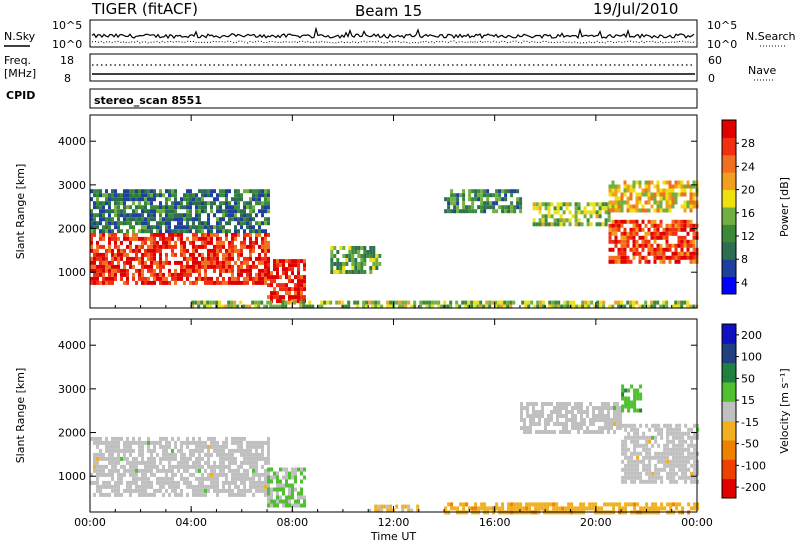  What do you see at coordinates (729, 207) in the screenshot?
I see `power-colorbar-frame` at bounding box center [729, 207].